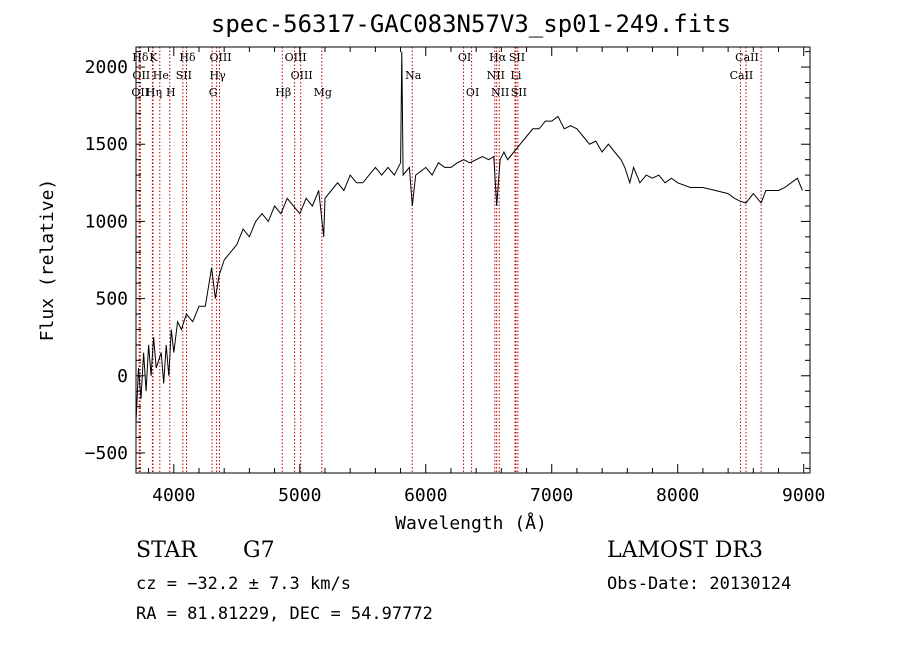  Describe the element at coordinates (173, 495) in the screenshot. I see `x-tick-label: 4000` at that location.